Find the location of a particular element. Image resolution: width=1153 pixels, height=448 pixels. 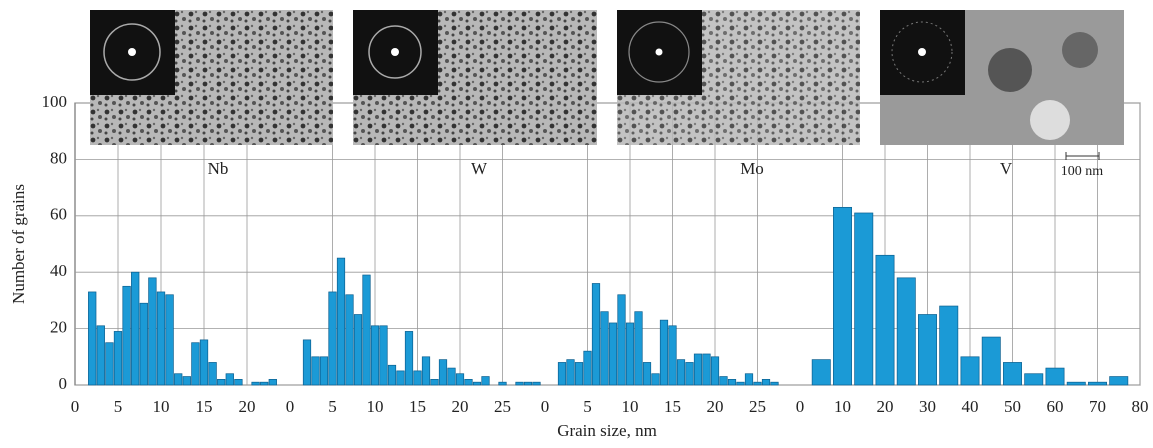

annotation: 100 nm is located at coordinates (1082, 171).